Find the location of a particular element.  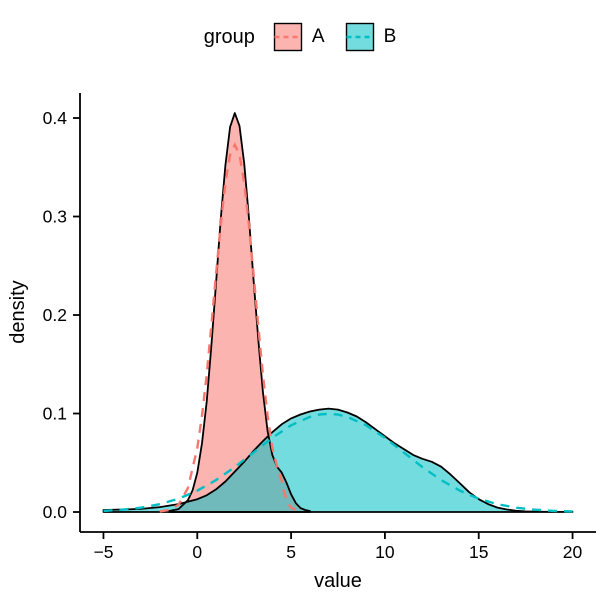

legend-entry-B: B is located at coordinates (371, 37).